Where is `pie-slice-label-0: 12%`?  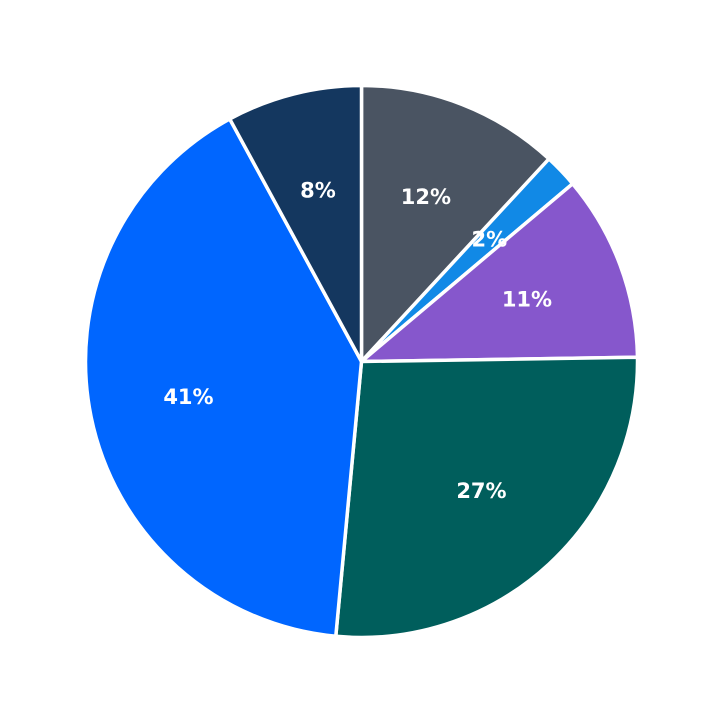 pie-slice-label-0: 12% is located at coordinates (426, 197).